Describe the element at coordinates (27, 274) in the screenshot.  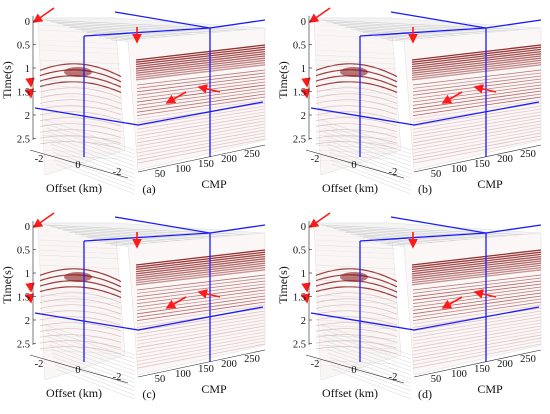
I see `time-tick-label: 1` at that location.